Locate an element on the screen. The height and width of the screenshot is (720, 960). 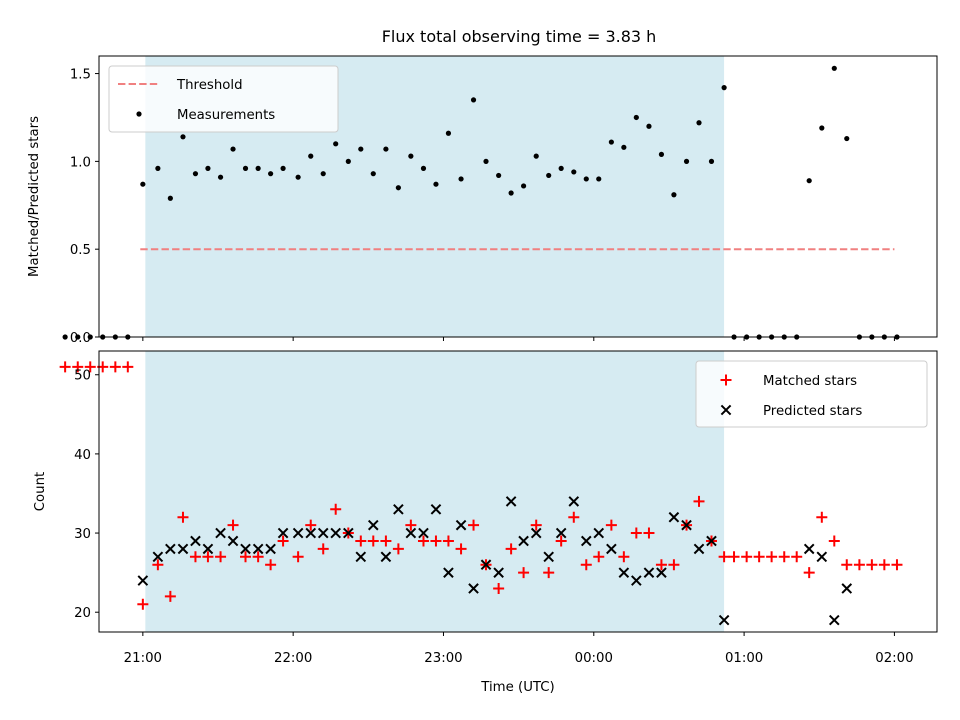
bottom-legend: Matched stars Predicted stars is located at coordinates (811, 394).